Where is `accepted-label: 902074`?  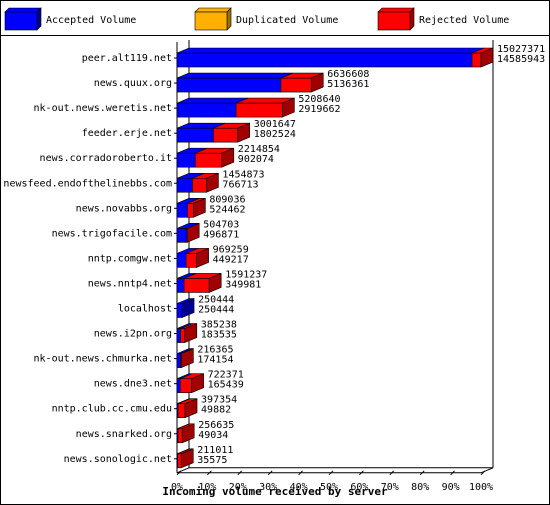
accepted-label: 902074 is located at coordinates (256, 159).